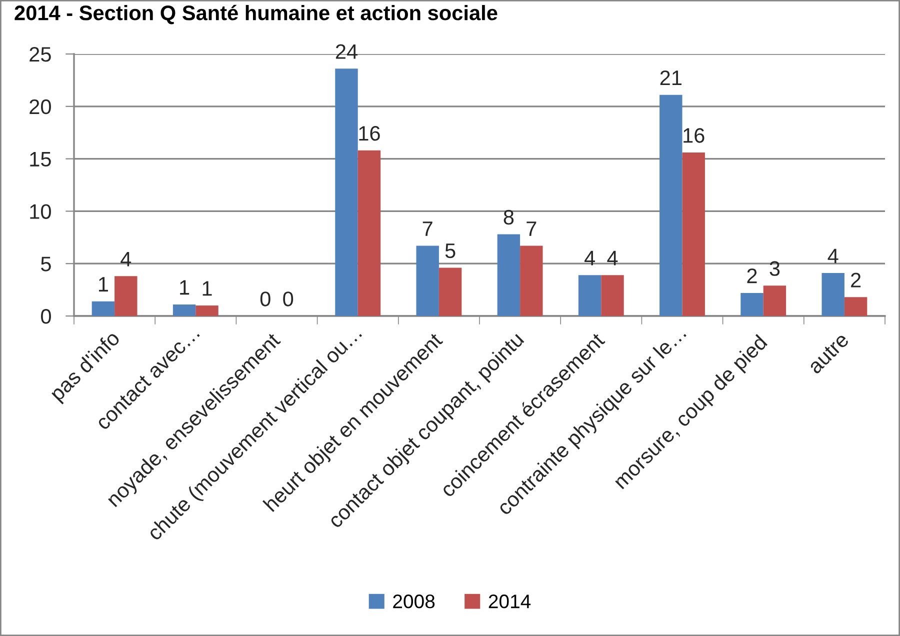  Describe the element at coordinates (46, 316) in the screenshot. I see `y-tick-label: 0` at that location.